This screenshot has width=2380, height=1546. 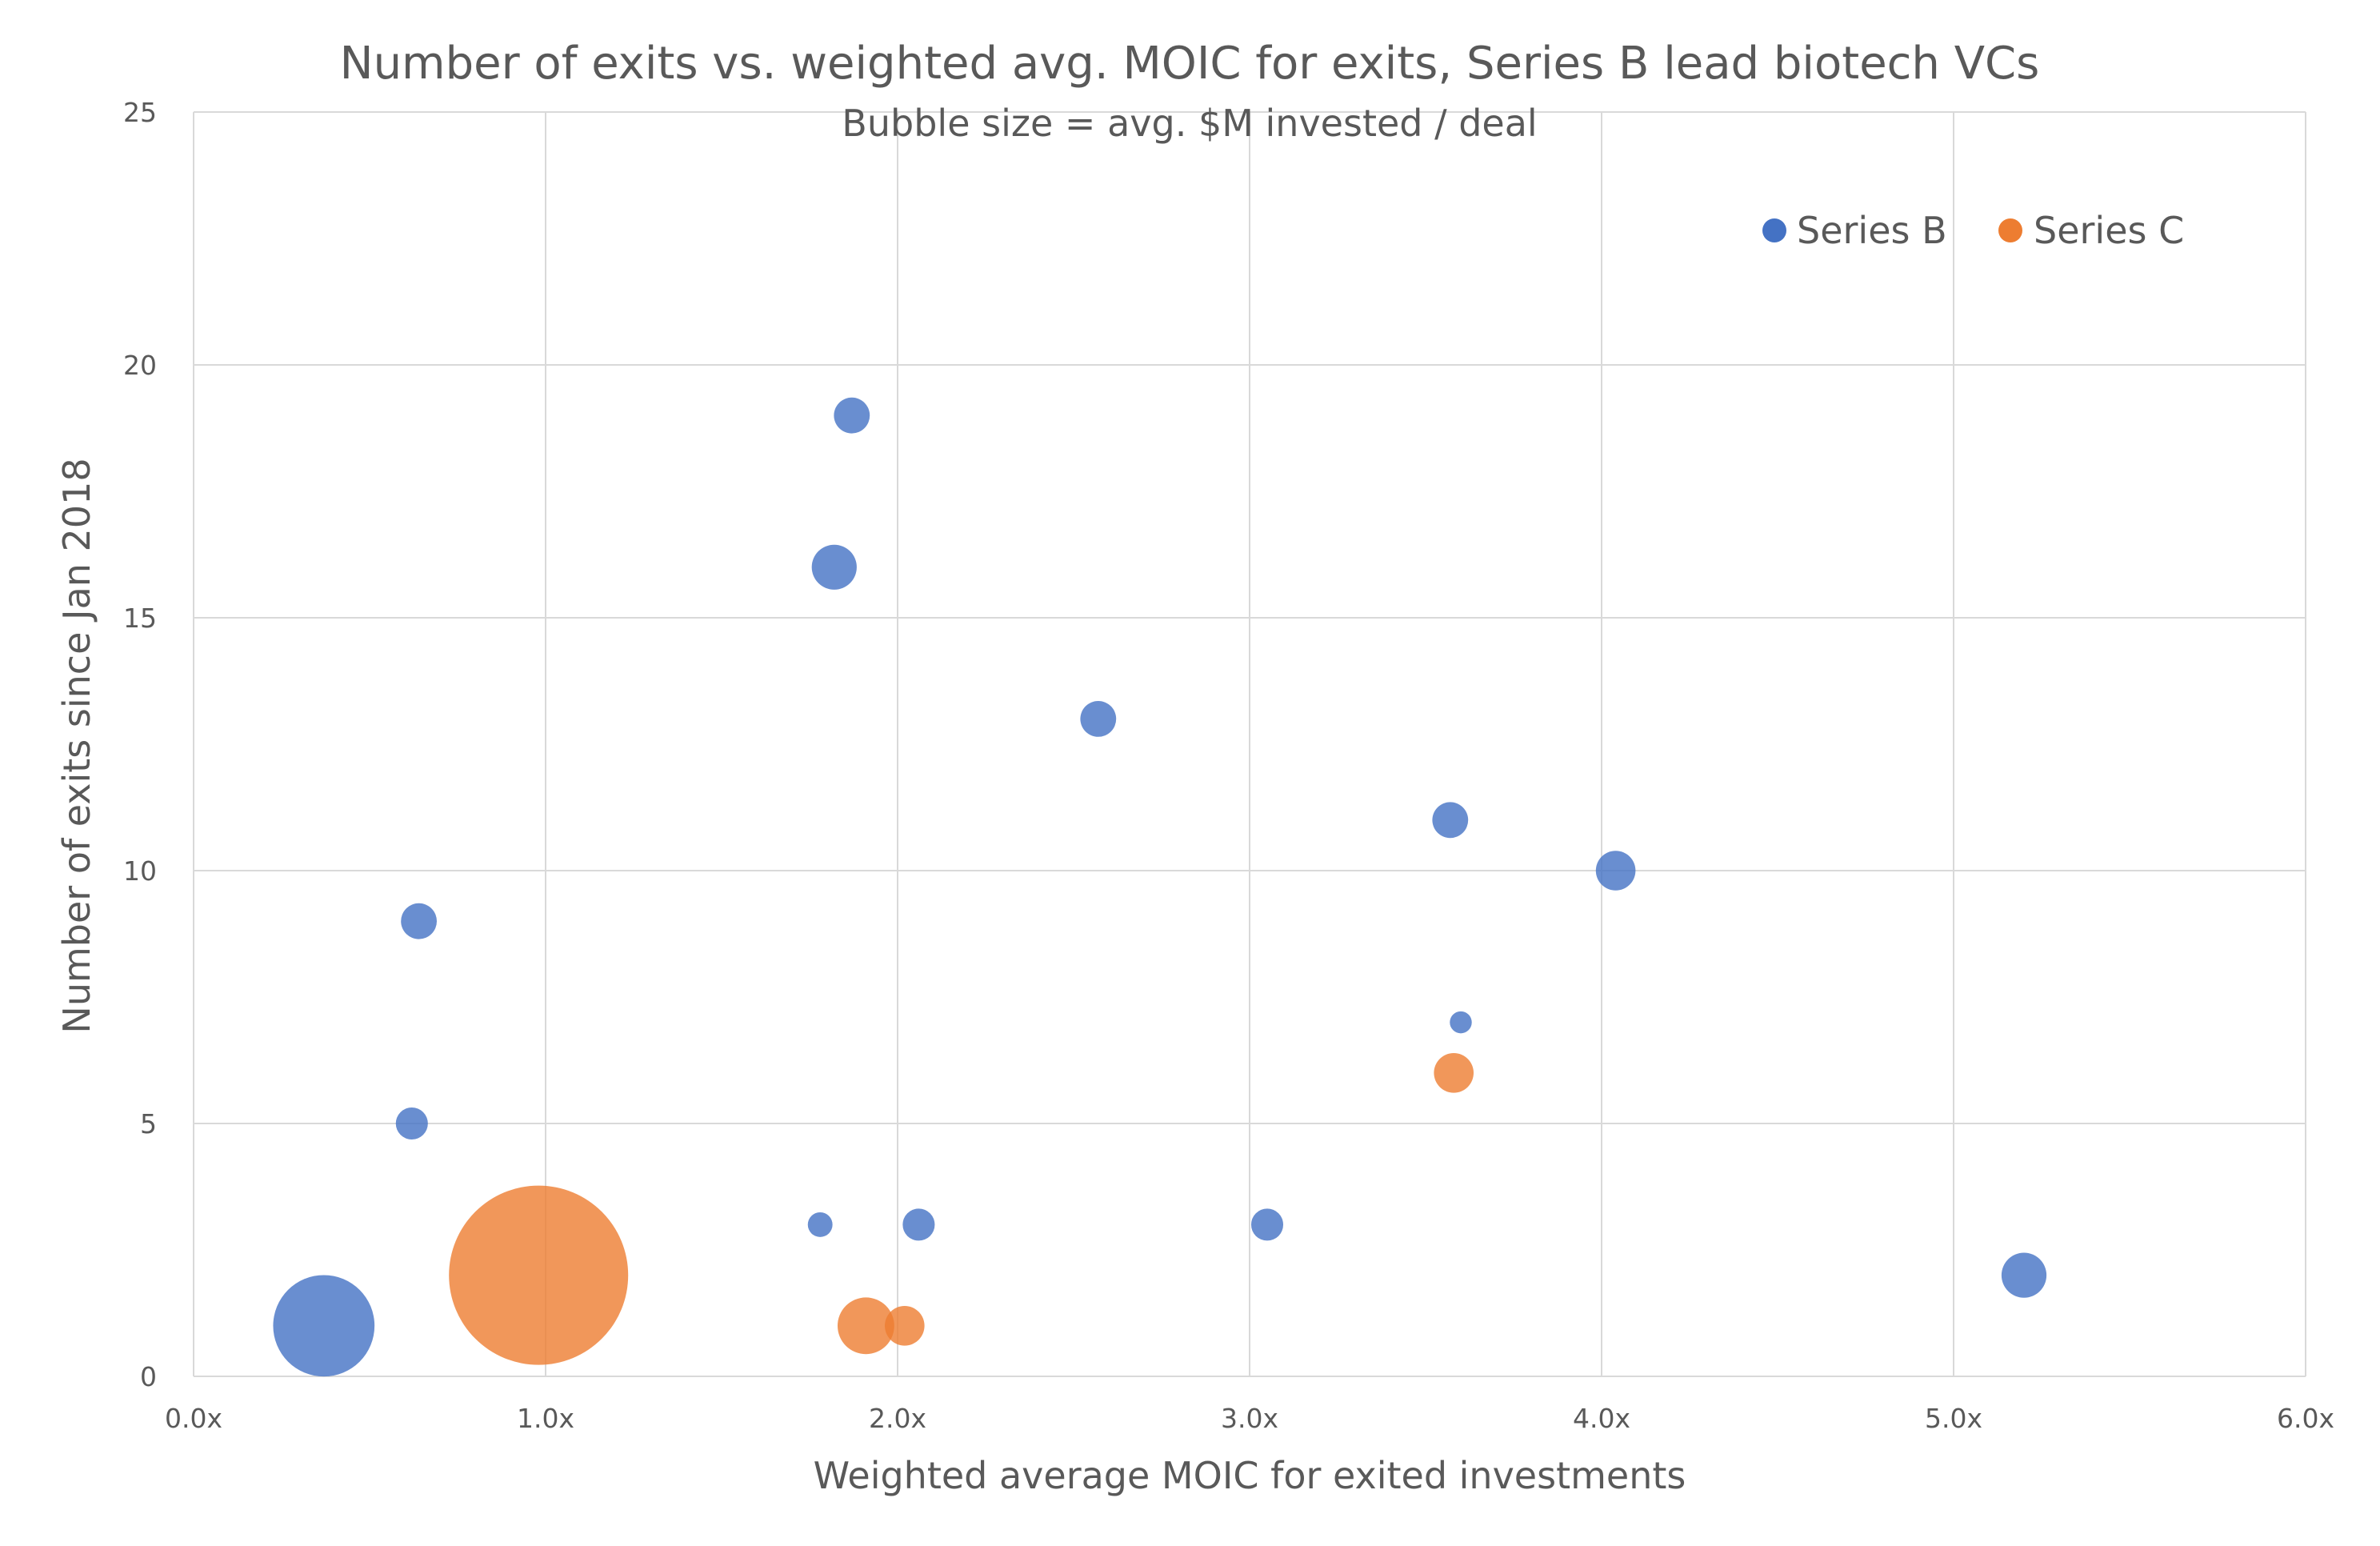 What do you see at coordinates (1601, 1418) in the screenshot?
I see `x-tick-label: 4.0x` at bounding box center [1601, 1418].